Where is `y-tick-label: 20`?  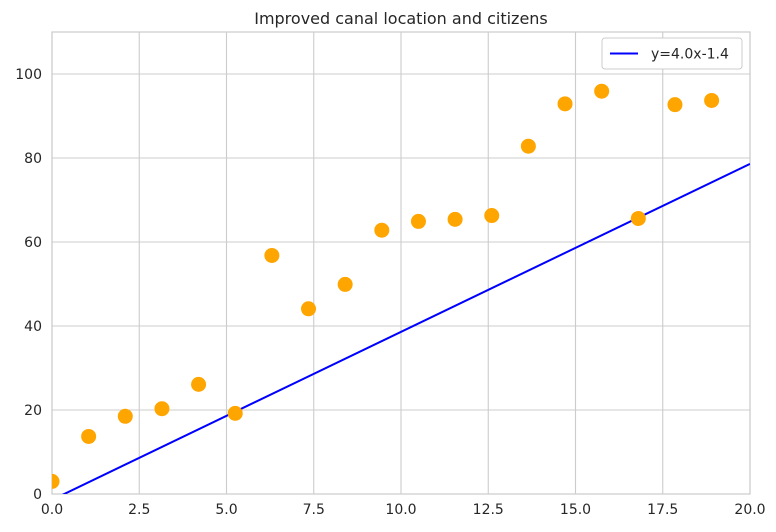
y-tick-label: 20 is located at coordinates (33, 411).